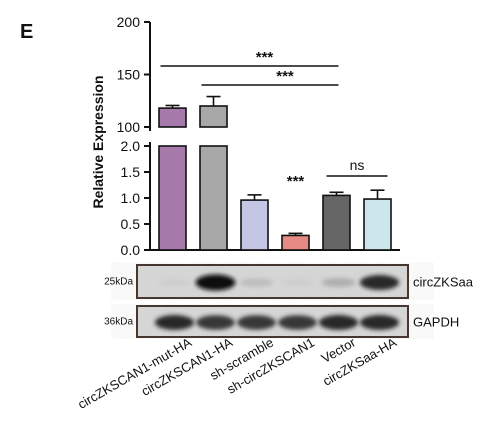 This screenshot has height=423, width=503. Describe the element at coordinates (436, 322) in the screenshot. I see `blot-protein-label: GAPDH` at that location.